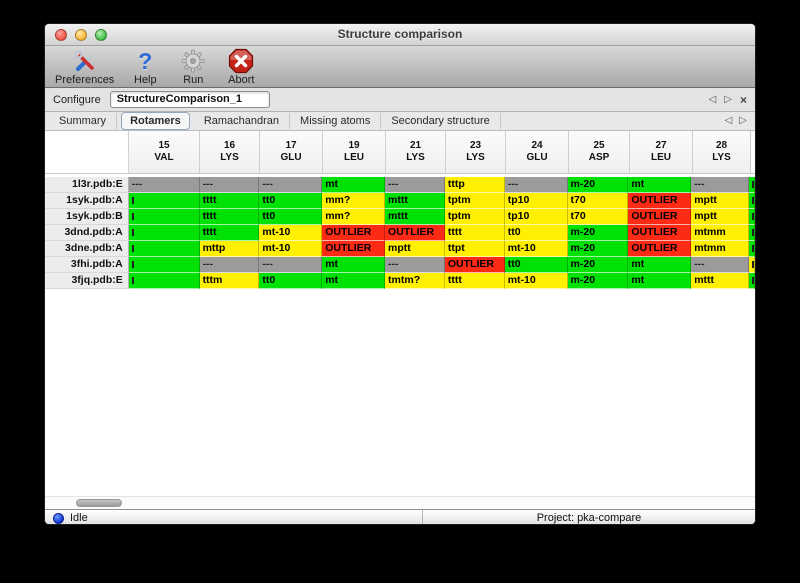 The width and height of the screenshot is (800, 583). I want to click on preferences-button: Preferences, so click(84, 67).